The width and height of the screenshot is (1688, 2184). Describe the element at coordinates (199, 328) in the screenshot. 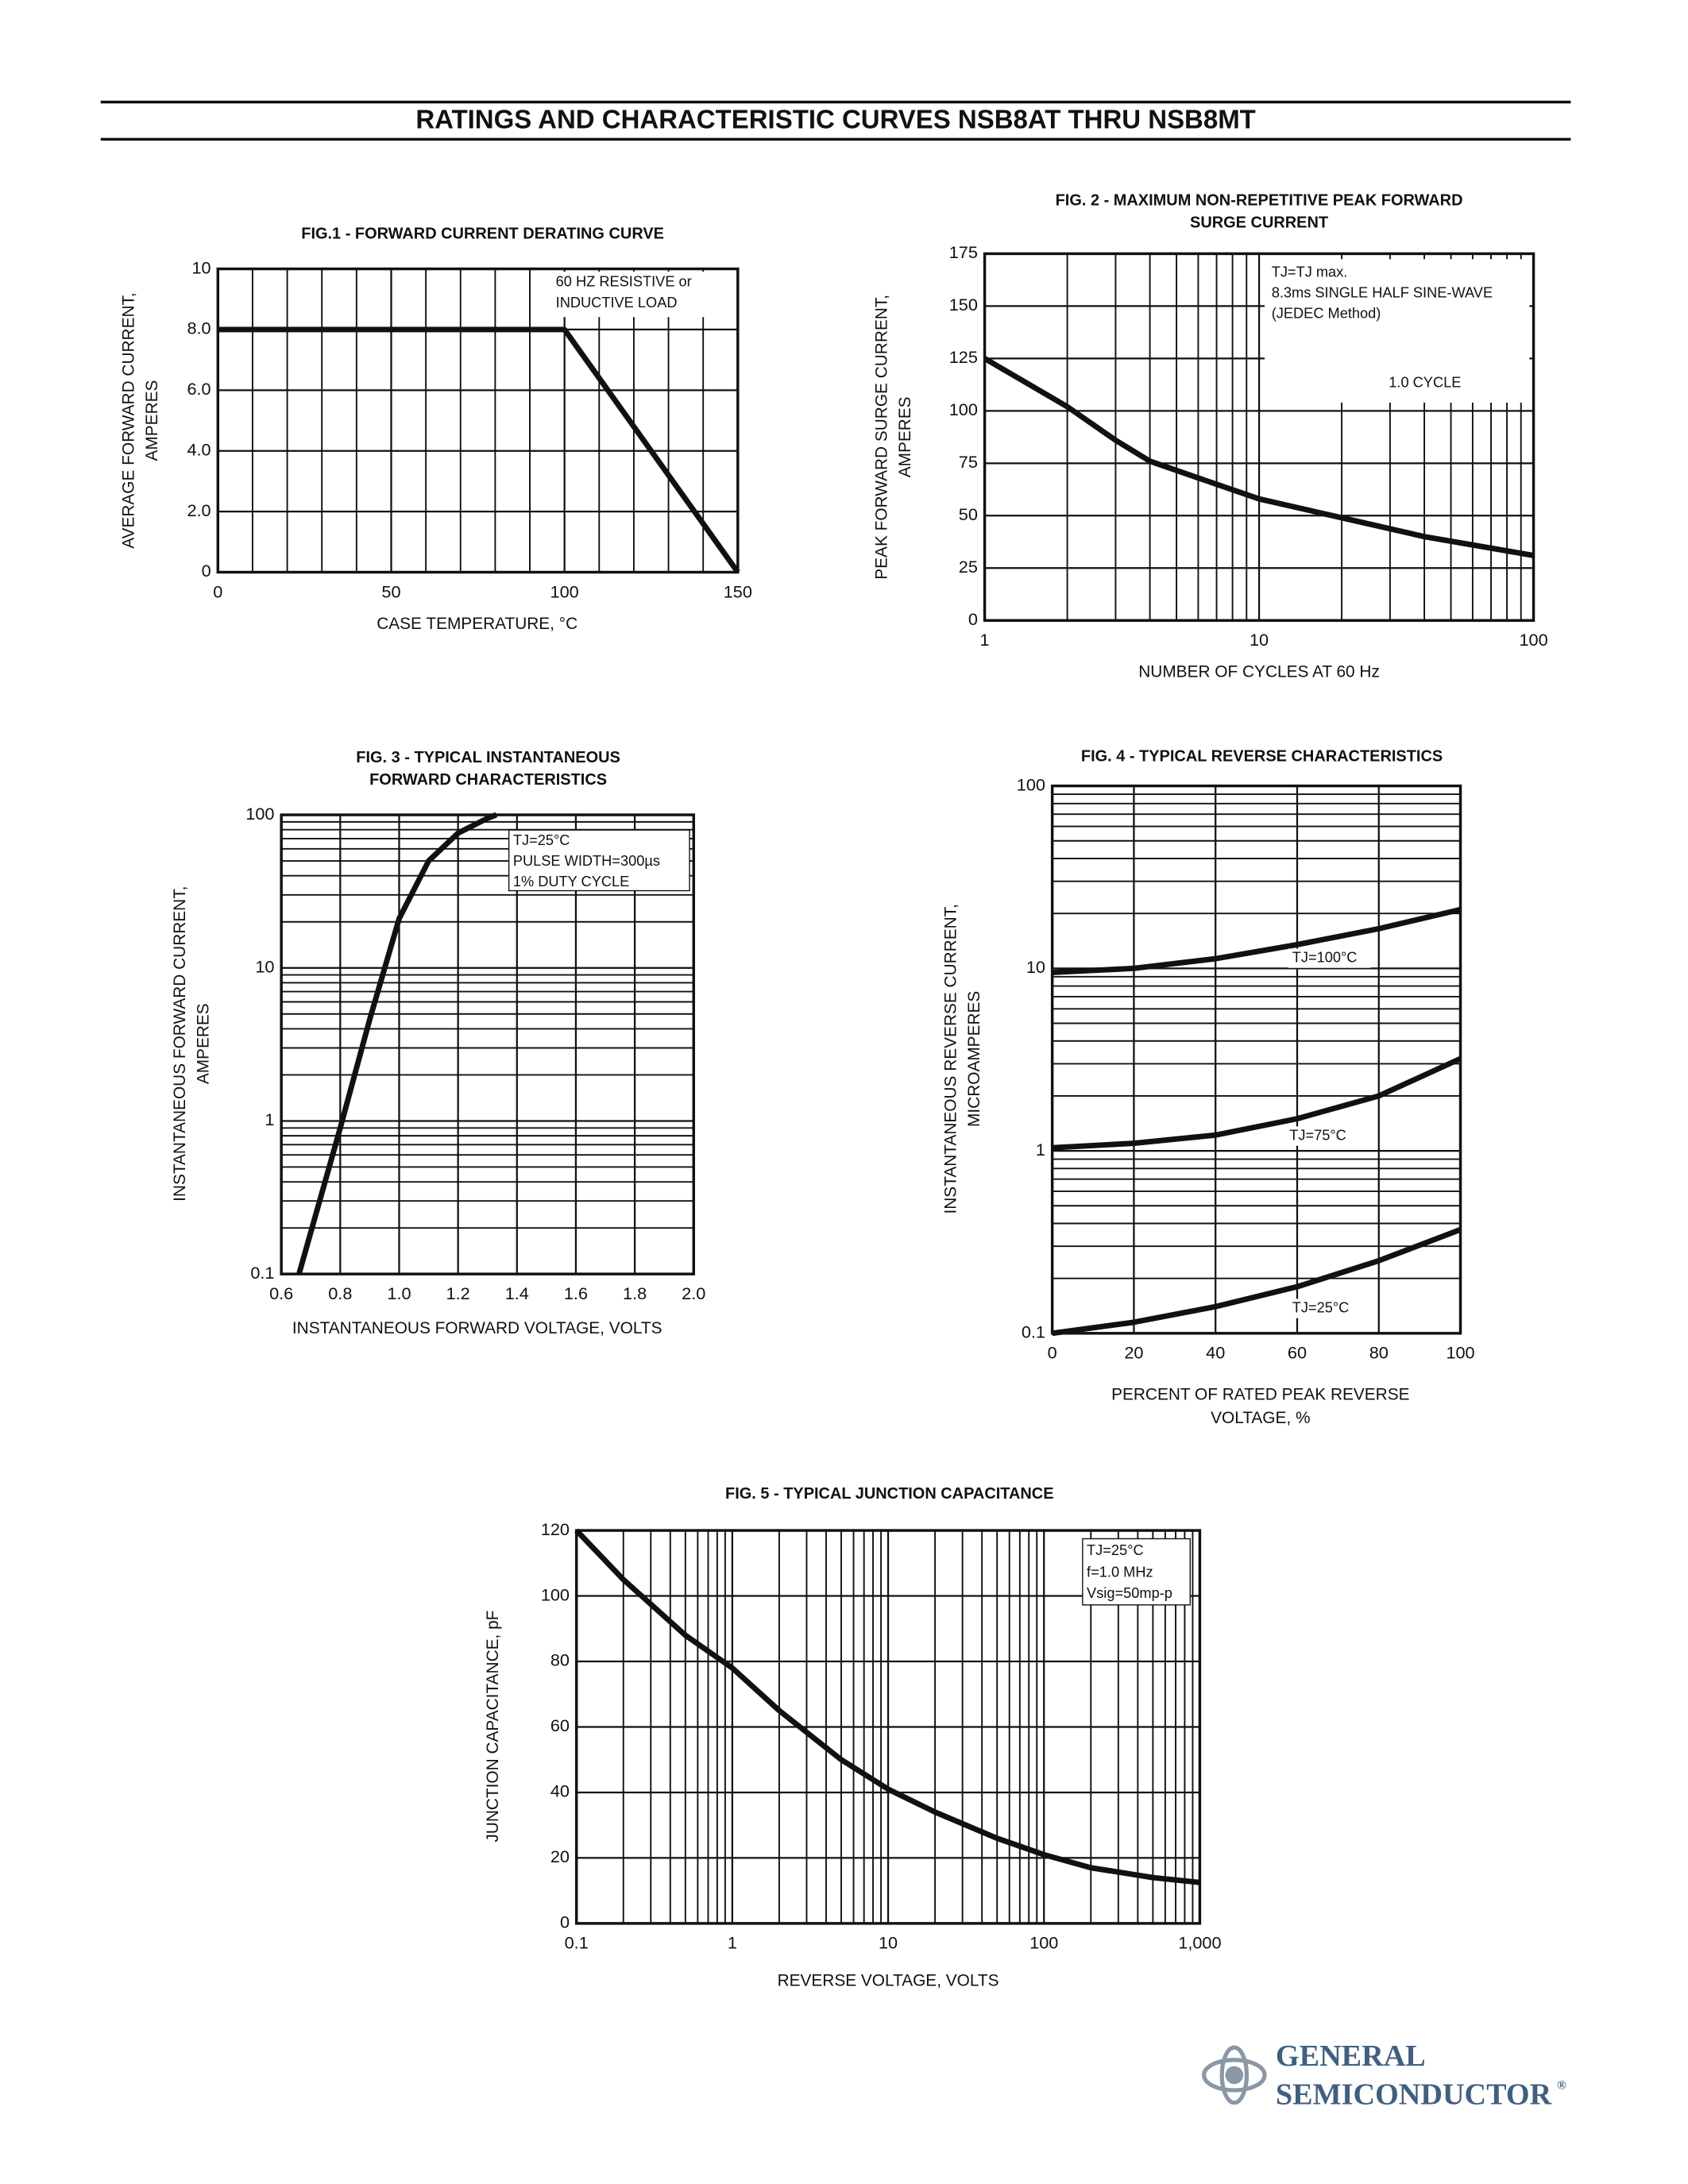

I see `y-tick-label: 8.0` at that location.